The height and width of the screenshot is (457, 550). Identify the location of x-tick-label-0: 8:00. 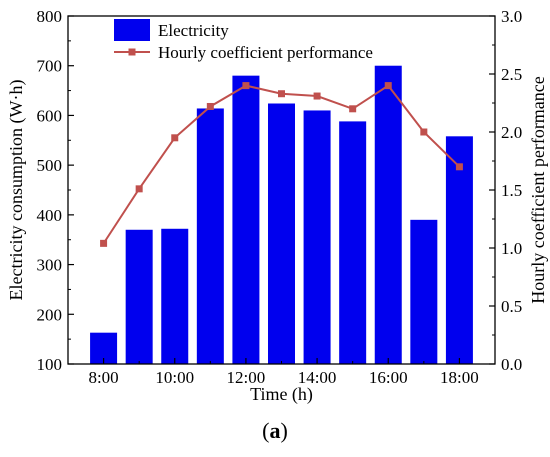
(103, 377).